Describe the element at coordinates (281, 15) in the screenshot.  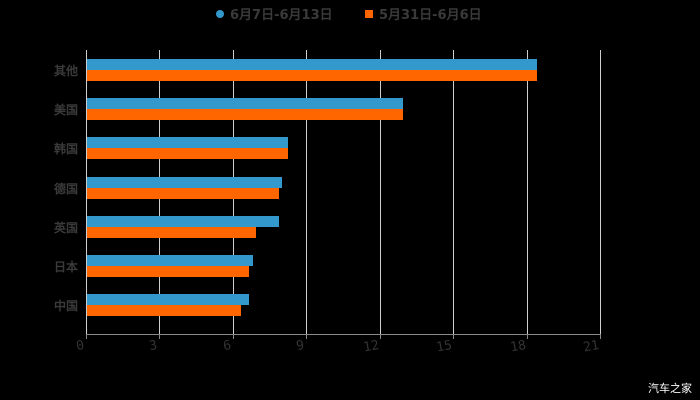
I see `legend-label: 6月7日-6月13日` at that location.